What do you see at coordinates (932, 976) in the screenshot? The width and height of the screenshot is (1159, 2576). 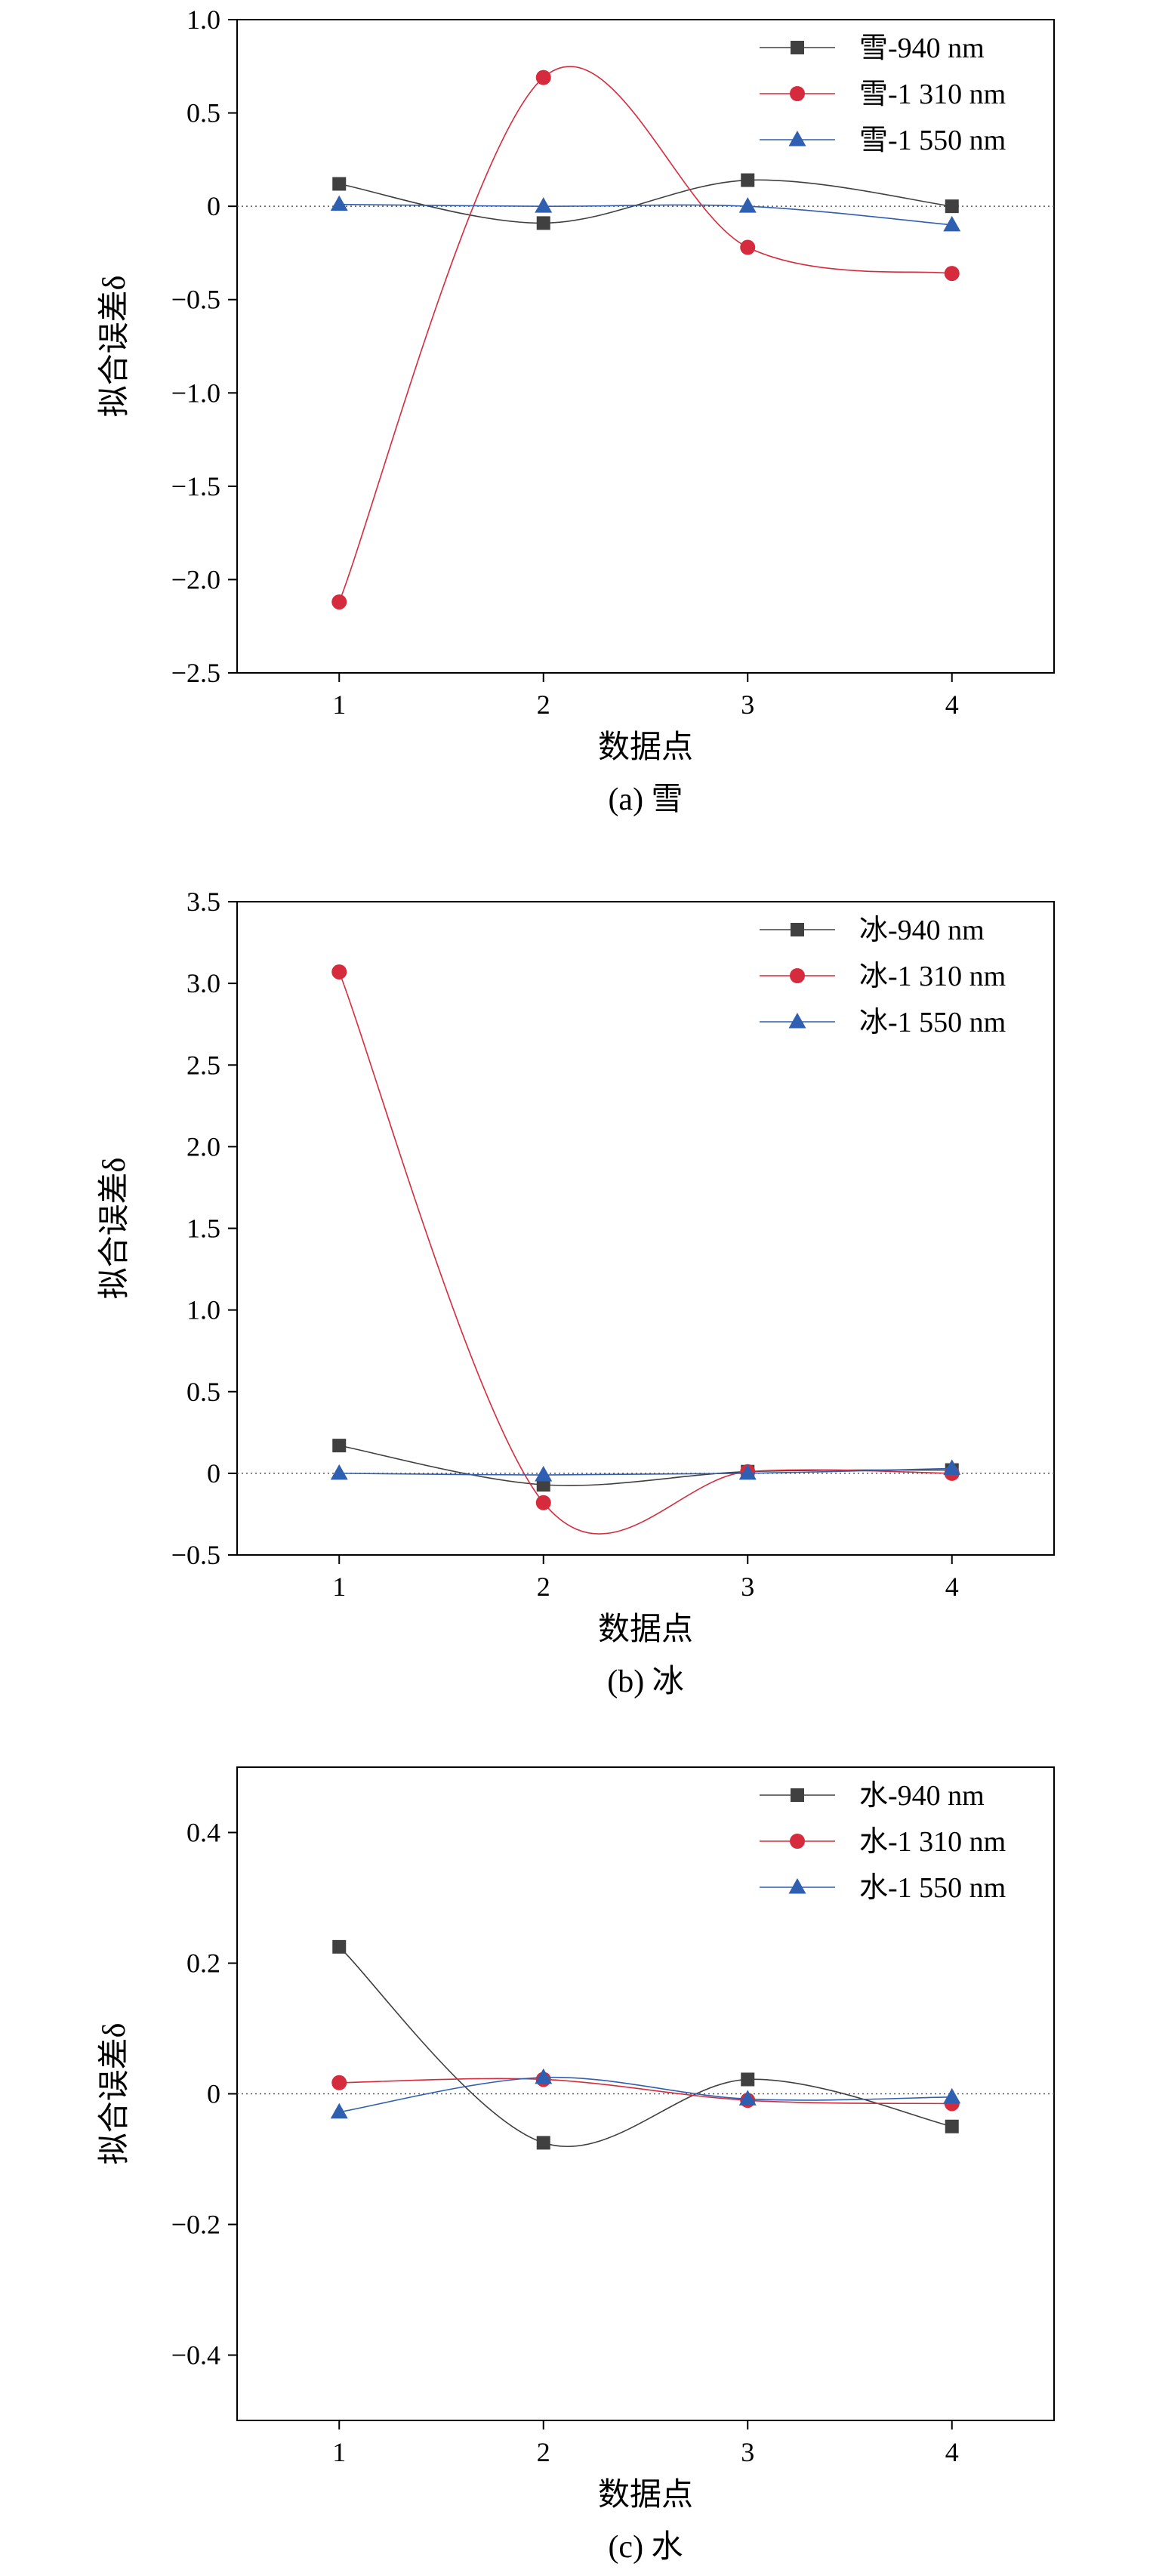 I see `legend-entry-label: 冰-1 310 nm` at bounding box center [932, 976].